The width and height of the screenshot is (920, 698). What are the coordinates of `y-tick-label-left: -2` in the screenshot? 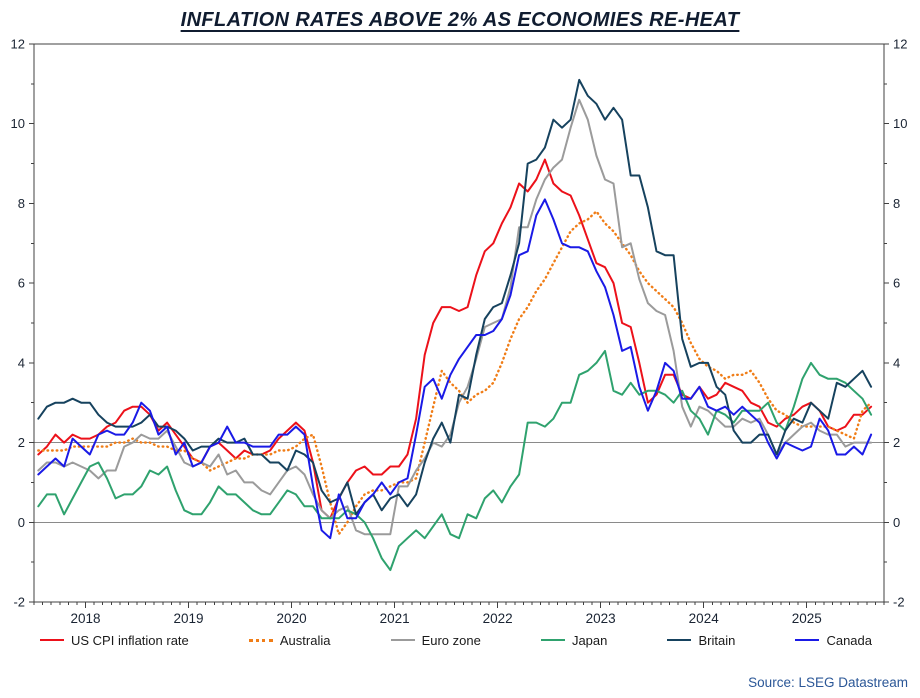 It's located at (19, 602).